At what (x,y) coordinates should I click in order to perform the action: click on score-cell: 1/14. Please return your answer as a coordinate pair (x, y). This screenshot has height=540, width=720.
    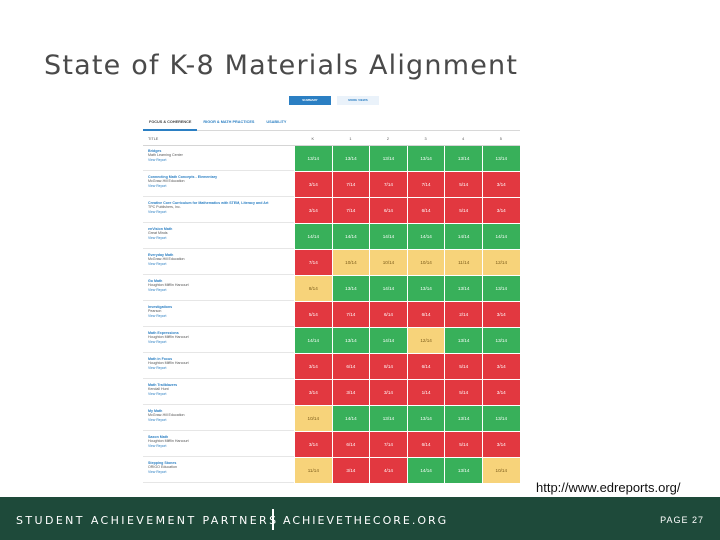
    Looking at the image, I should click on (425, 392).